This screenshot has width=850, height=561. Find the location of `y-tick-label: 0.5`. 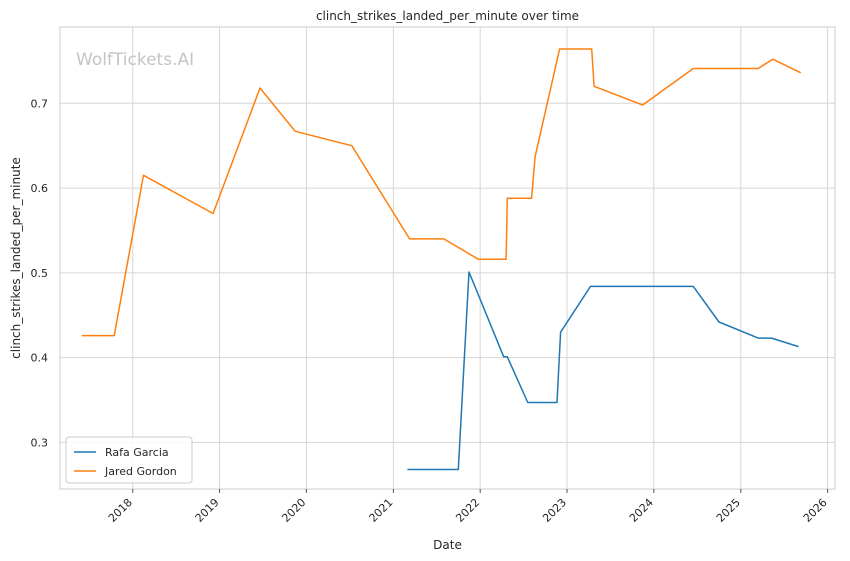

y-tick-label: 0.5 is located at coordinates (40, 273).